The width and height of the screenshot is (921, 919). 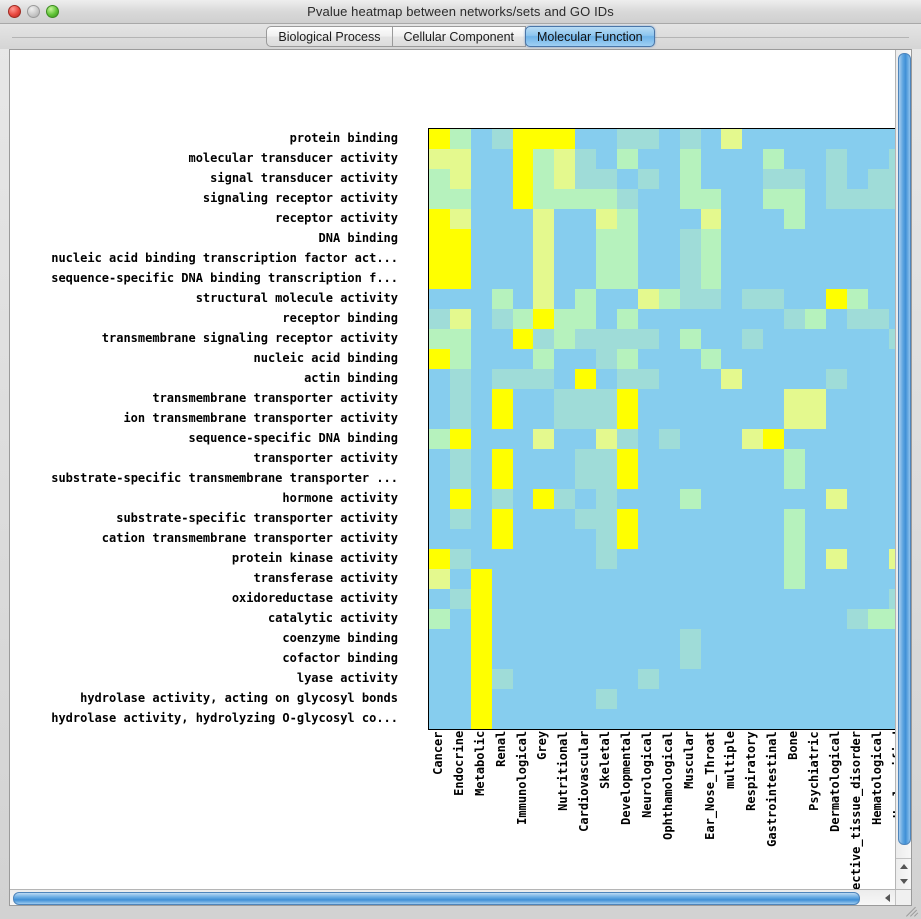 I want to click on close-icon, so click(x=14, y=11).